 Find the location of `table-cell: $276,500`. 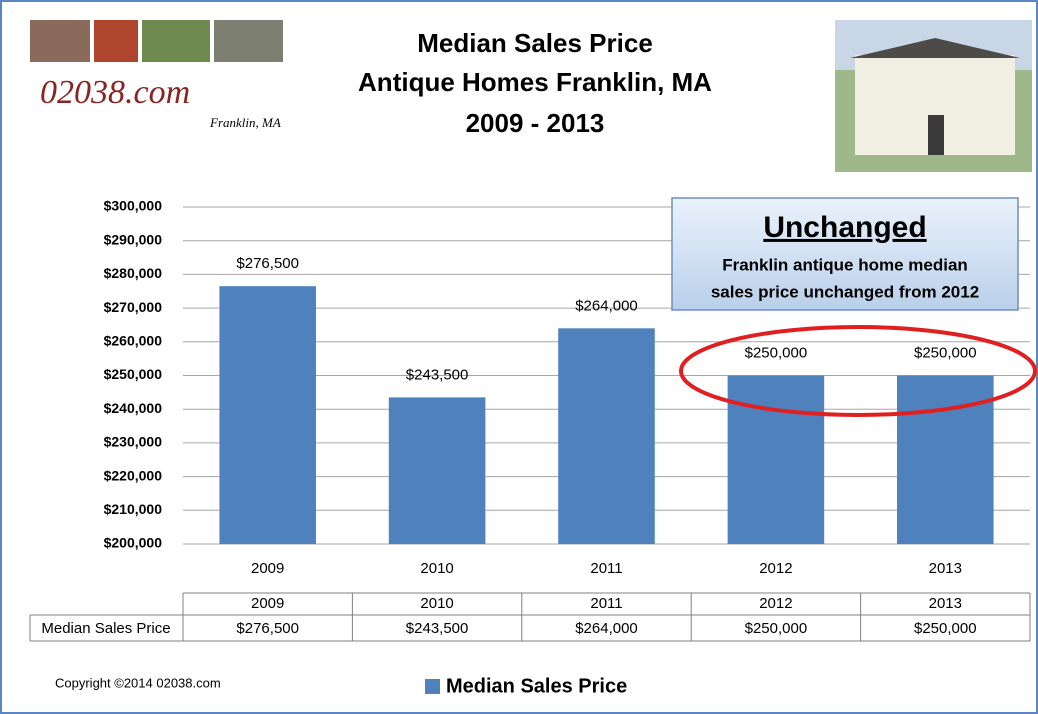

table-cell: $276,500 is located at coordinates (267, 628).